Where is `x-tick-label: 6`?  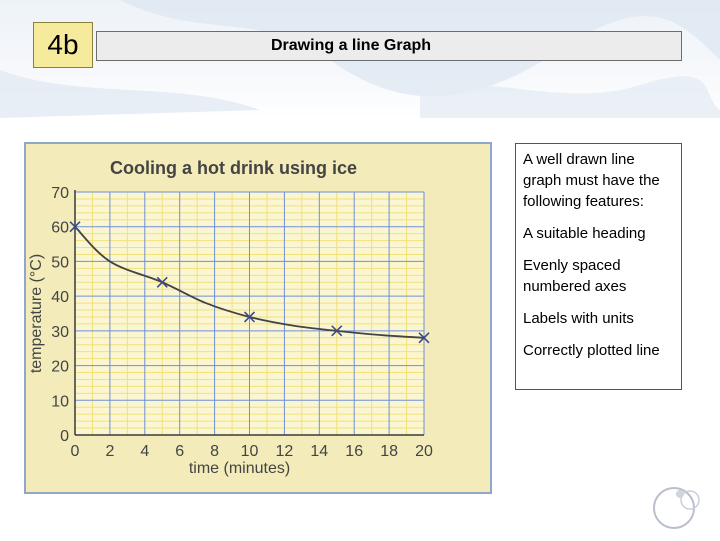 x-tick-label: 6 is located at coordinates (179, 451).